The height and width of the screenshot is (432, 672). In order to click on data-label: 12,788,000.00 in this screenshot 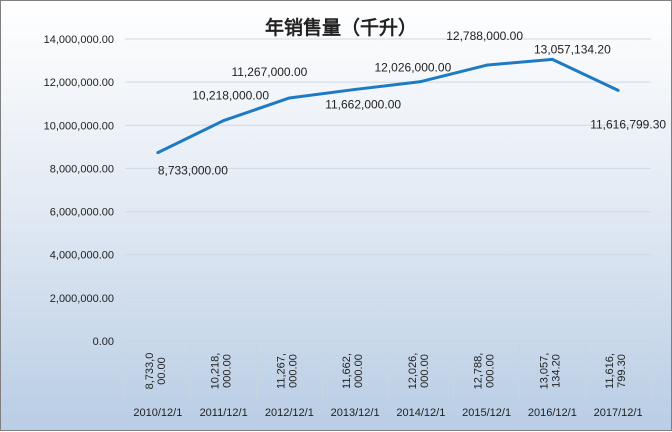, I will do `click(484, 36)`.